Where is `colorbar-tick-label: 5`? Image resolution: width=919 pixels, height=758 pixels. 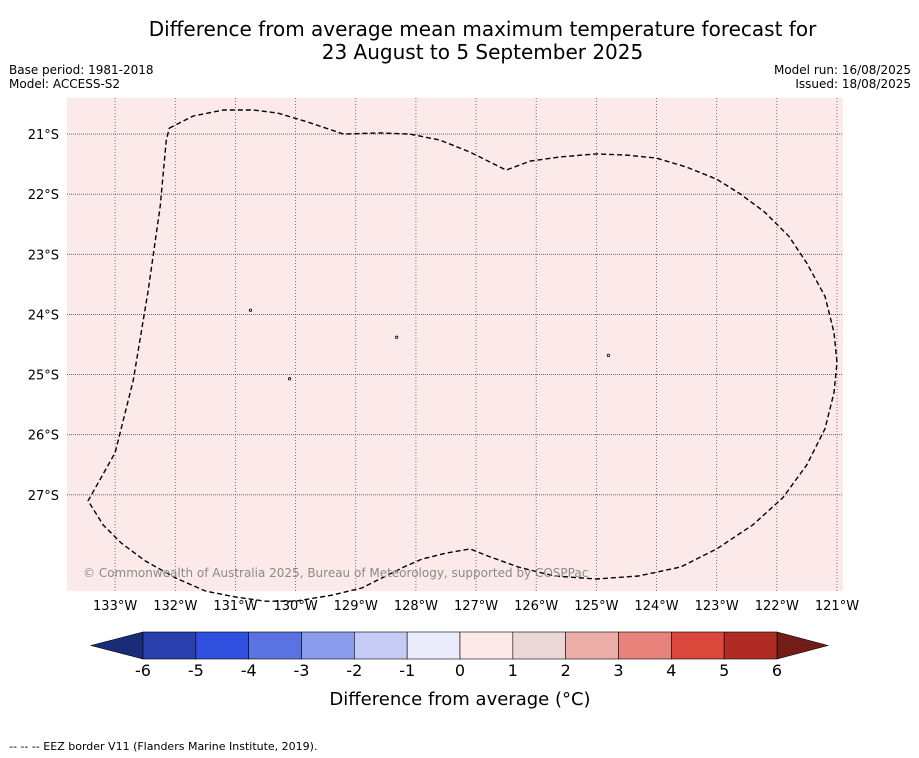
colorbar-tick-label: 5 is located at coordinates (724, 670).